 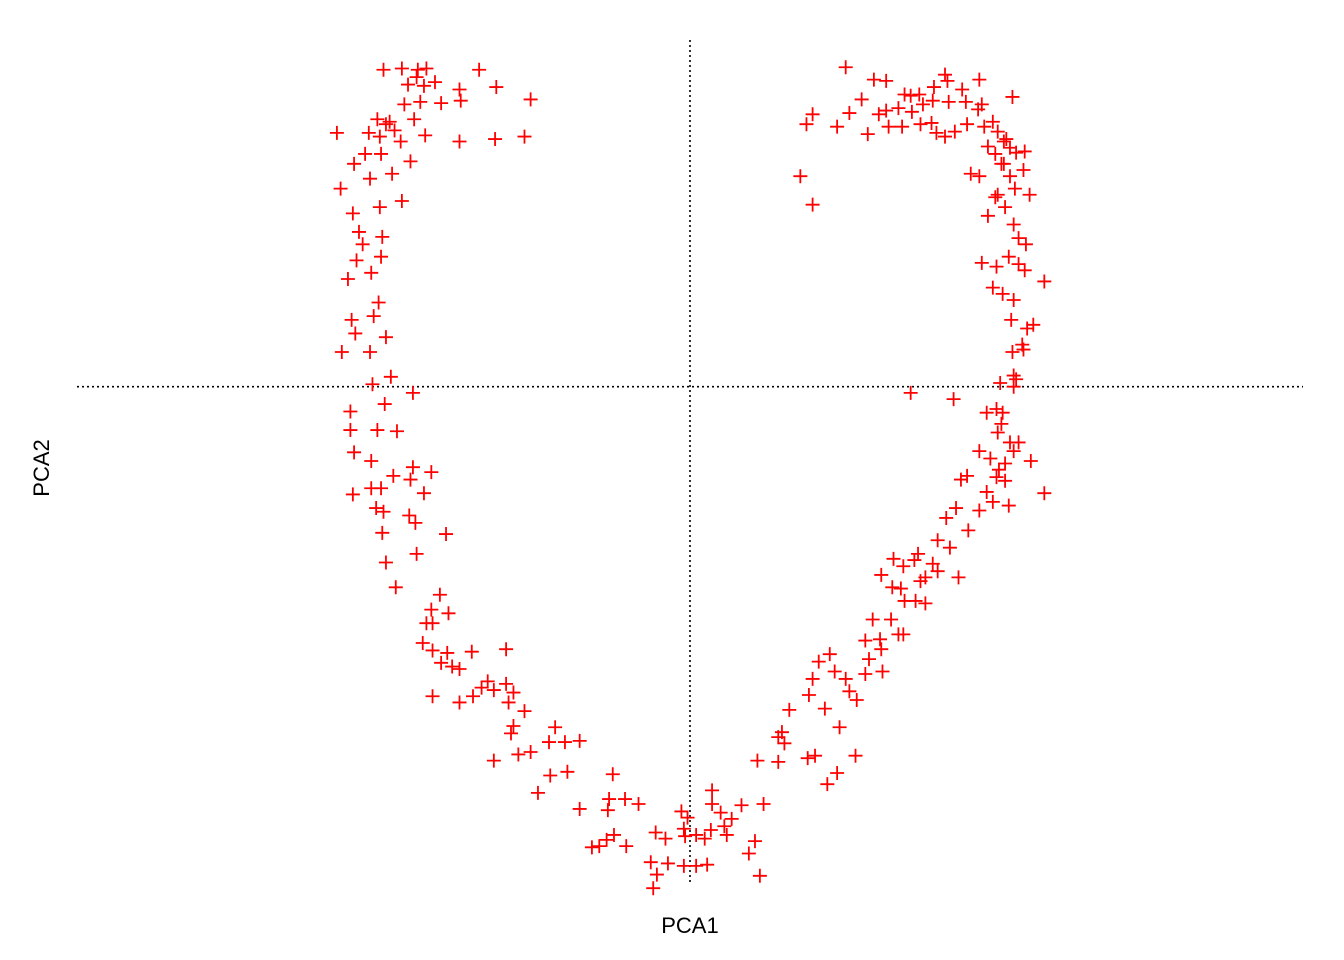 What do you see at coordinates (41, 467) in the screenshot?
I see `y-axis-label: PCA2` at bounding box center [41, 467].